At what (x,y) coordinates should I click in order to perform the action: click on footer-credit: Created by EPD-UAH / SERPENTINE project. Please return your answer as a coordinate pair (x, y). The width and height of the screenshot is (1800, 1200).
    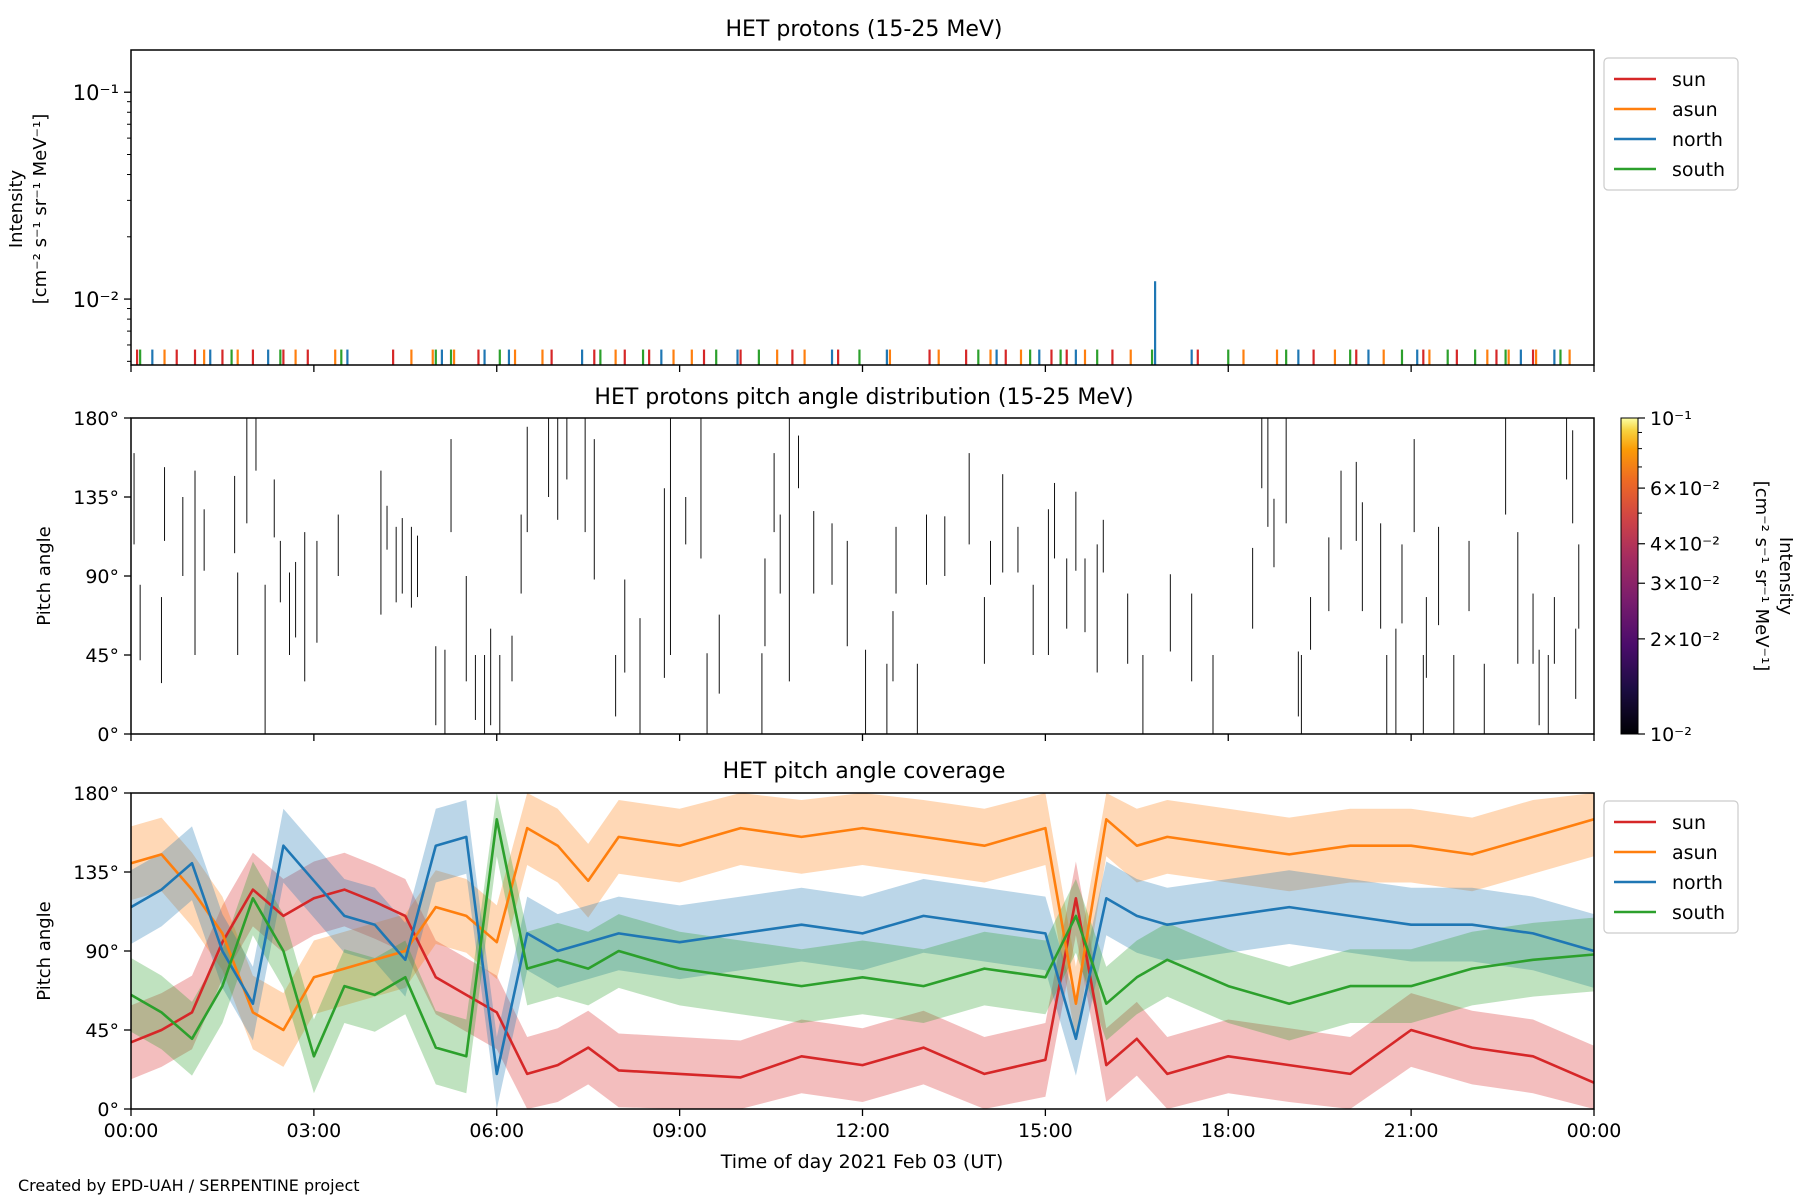
    Looking at the image, I should click on (189, 1185).